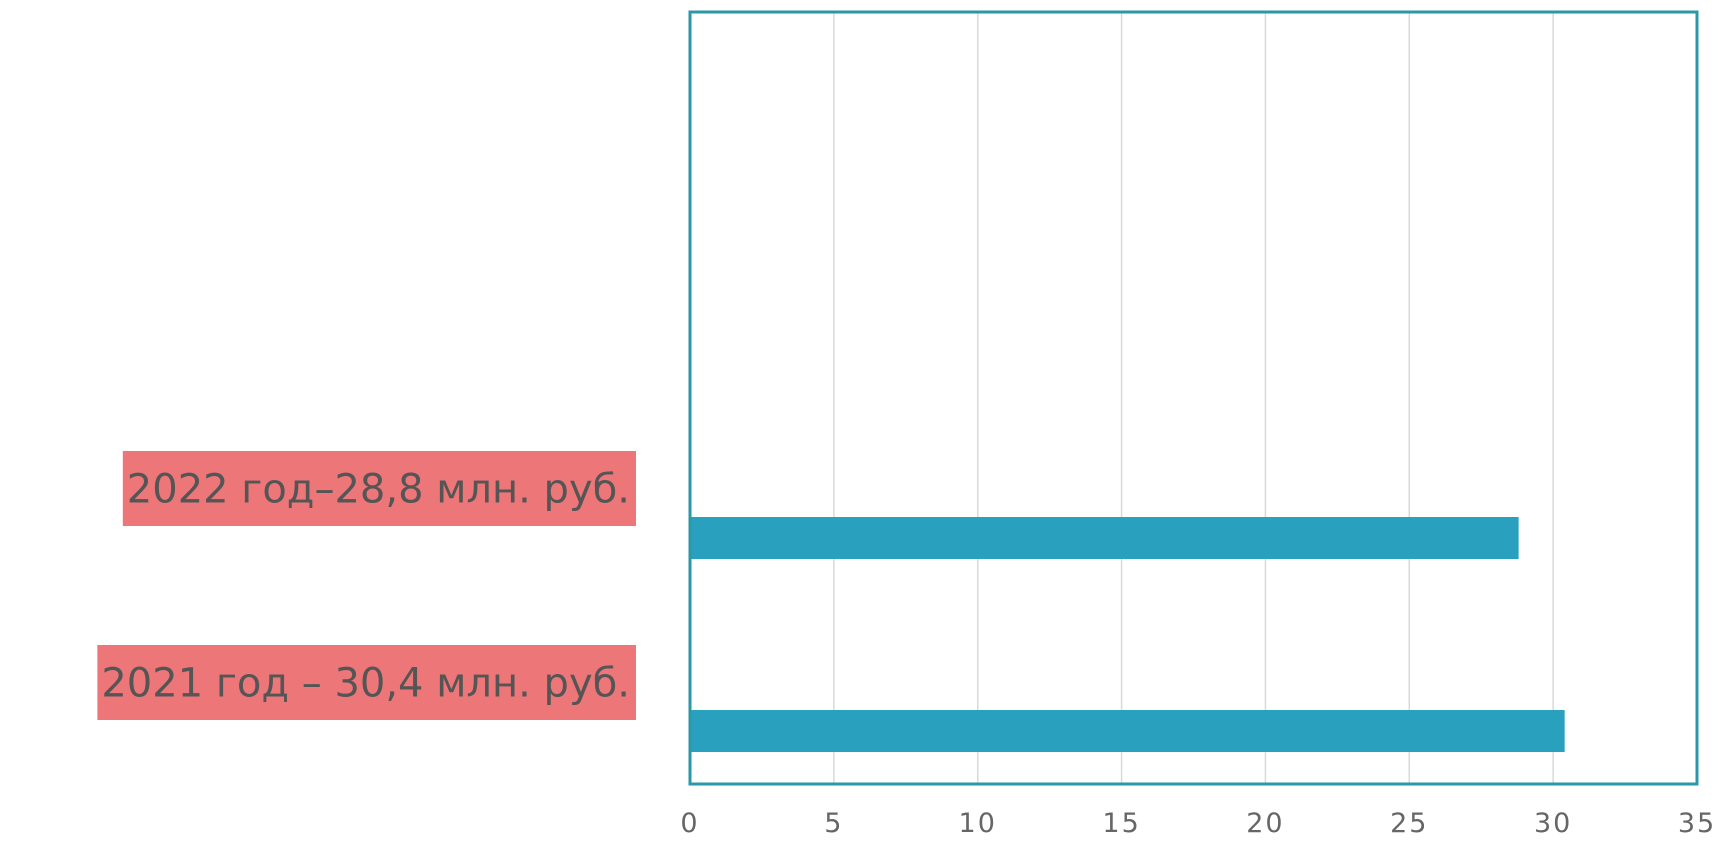 This screenshot has height=846, width=1721. Describe the element at coordinates (833, 823) in the screenshot. I see `x-tick-label: 5` at that location.